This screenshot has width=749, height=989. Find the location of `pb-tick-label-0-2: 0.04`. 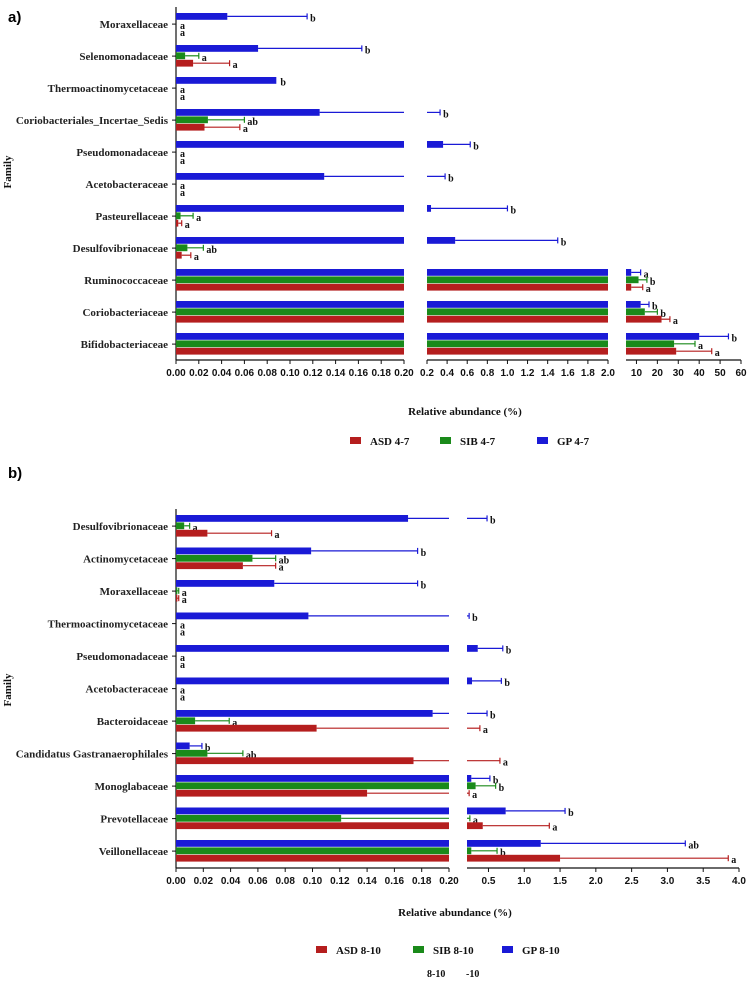

pb-tick-label-0-2: 0.04 is located at coordinates (231, 881).